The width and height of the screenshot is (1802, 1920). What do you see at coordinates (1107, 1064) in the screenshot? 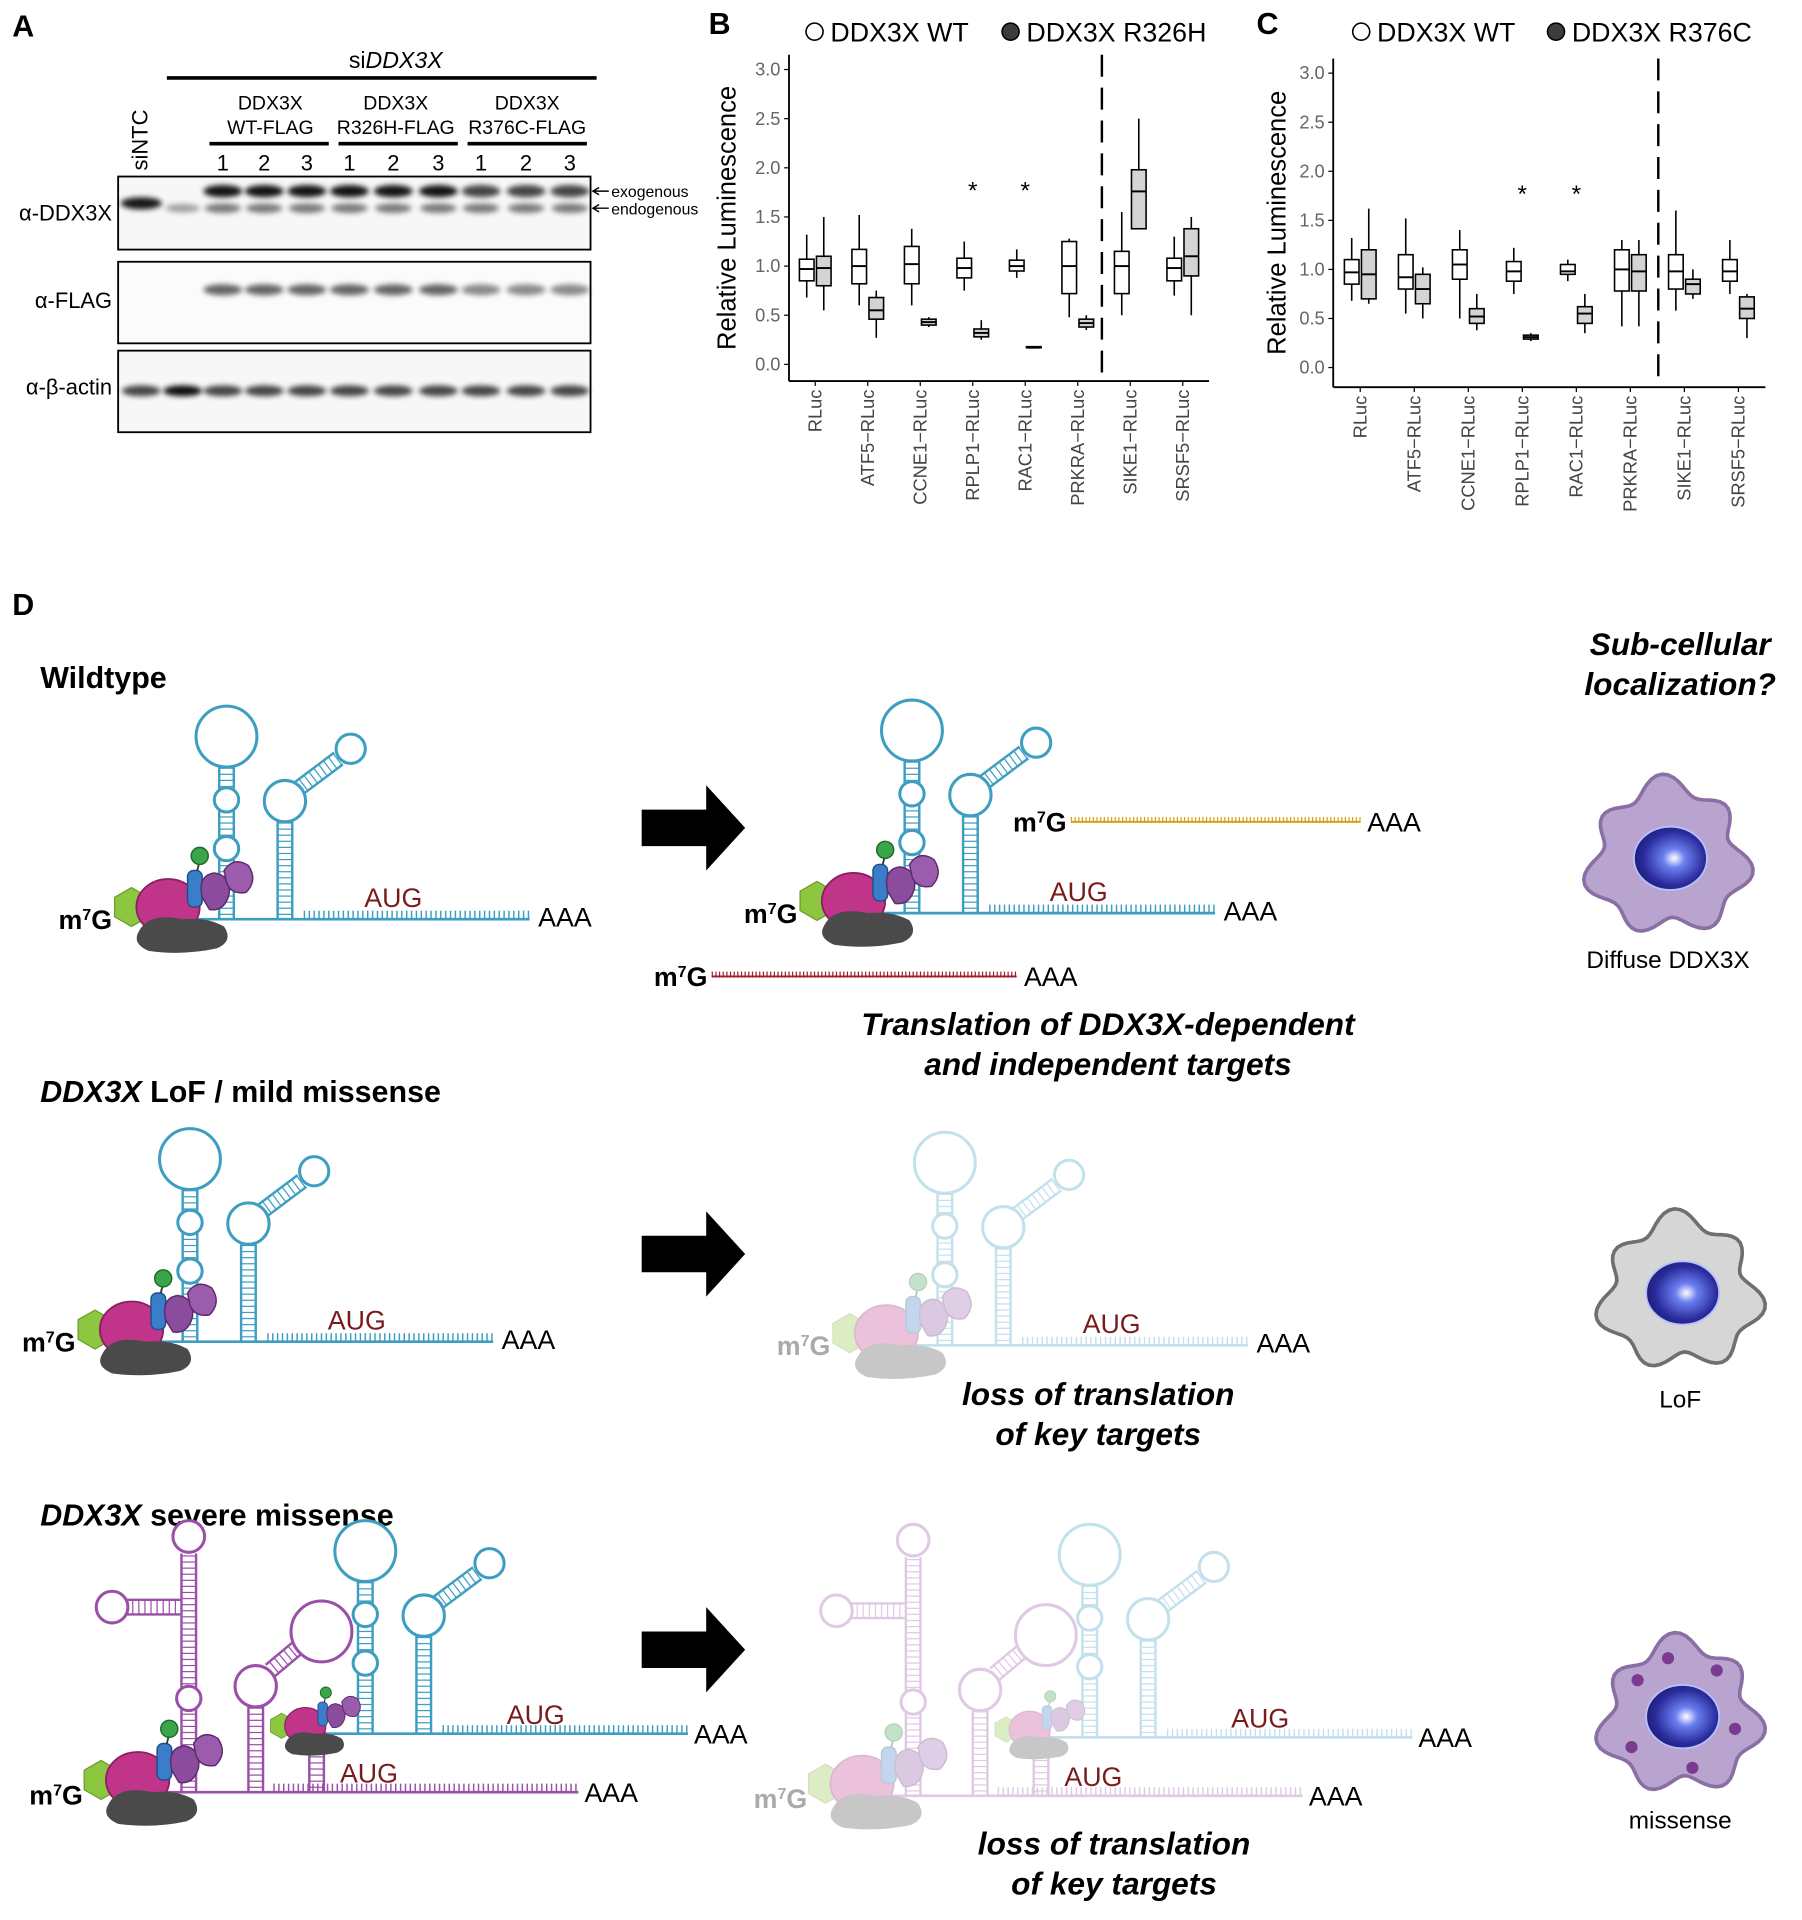
I see `row-caption: and independent targets` at bounding box center [1107, 1064].